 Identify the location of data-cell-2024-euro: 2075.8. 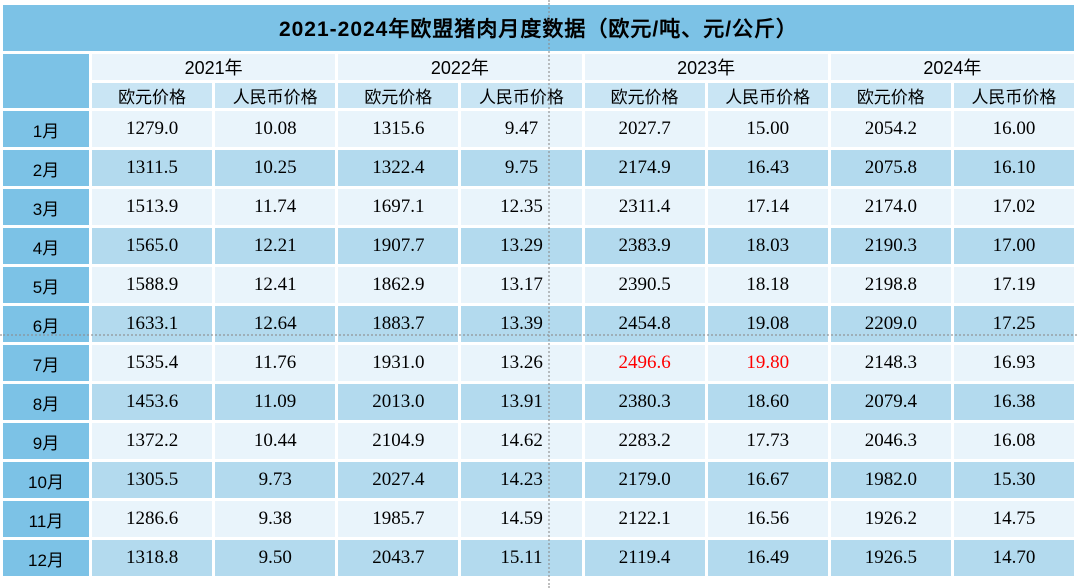
(890, 168).